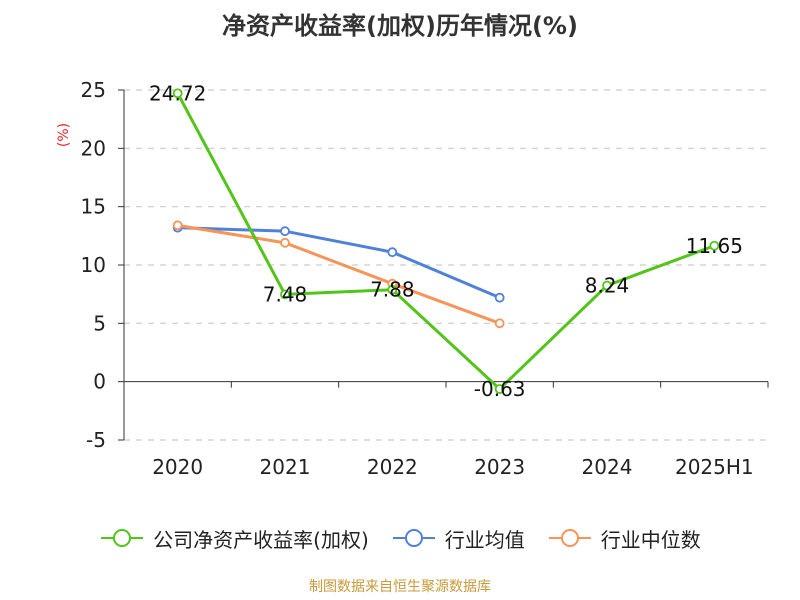 Image resolution: width=800 pixels, height=600 pixels. Describe the element at coordinates (93, 207) in the screenshot. I see `y-tick-label: 15` at that location.